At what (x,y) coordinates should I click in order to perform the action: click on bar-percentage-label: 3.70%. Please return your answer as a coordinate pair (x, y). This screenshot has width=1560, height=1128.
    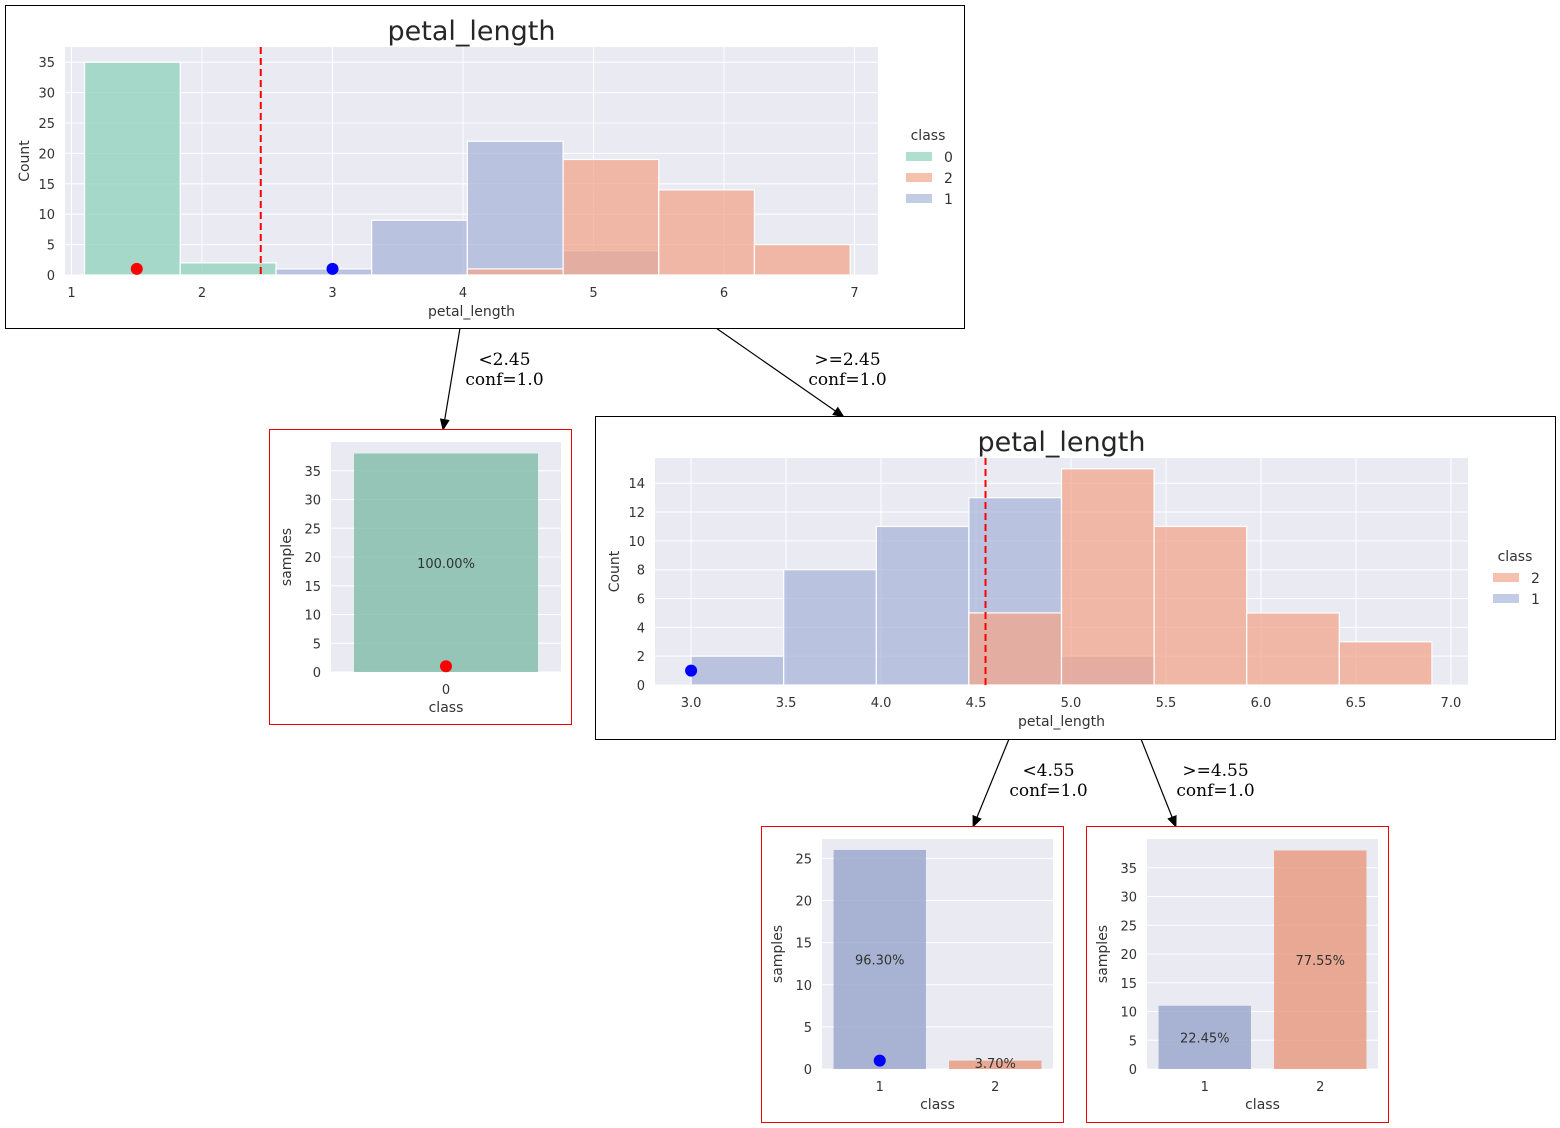
    Looking at the image, I should click on (995, 1064).